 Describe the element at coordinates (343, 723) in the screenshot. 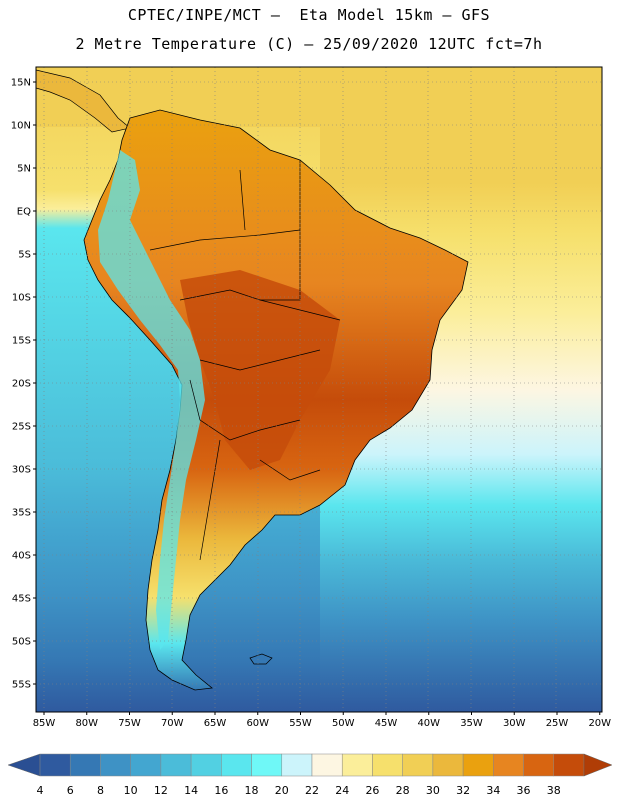

I see `lon-tick-label: 50W` at that location.